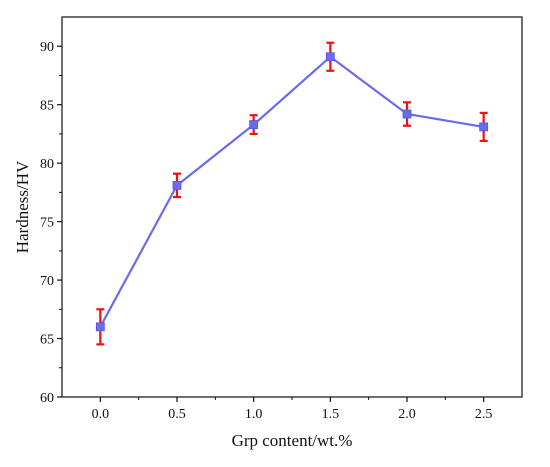 The width and height of the screenshot is (550, 467). Describe the element at coordinates (47, 340) in the screenshot. I see `y-tick-label-65: 65` at that location.